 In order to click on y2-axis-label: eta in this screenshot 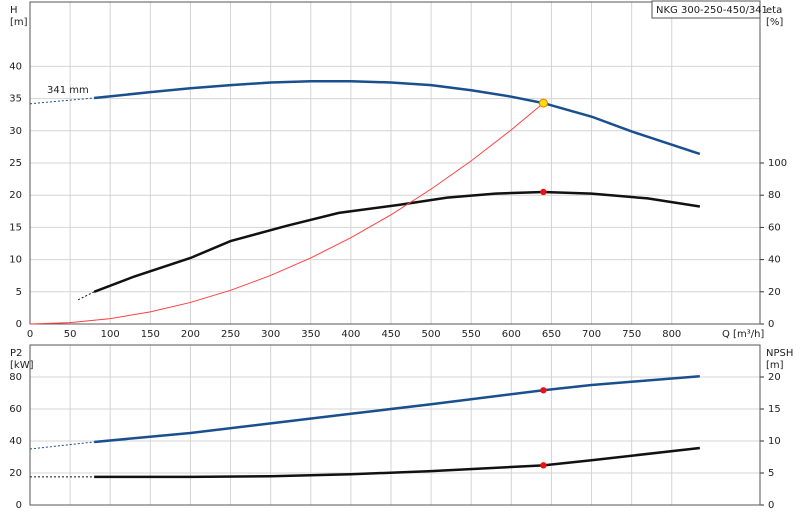, I will do `click(774, 10)`.